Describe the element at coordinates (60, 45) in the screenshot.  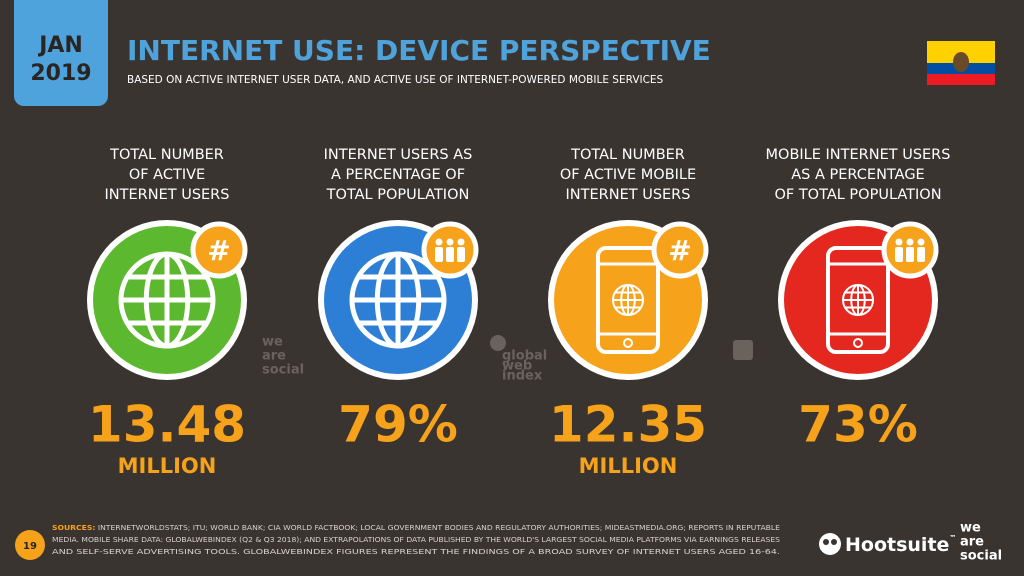
I see `date-month: JAN` at that location.